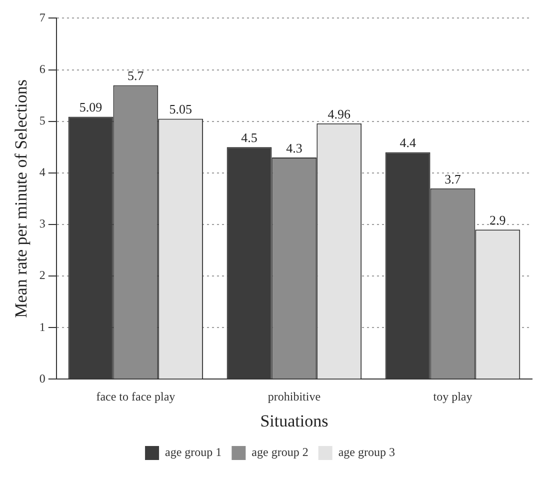 This screenshot has height=478, width=550. What do you see at coordinates (366, 452) in the screenshot?
I see `legend-label: age group 3` at bounding box center [366, 452].